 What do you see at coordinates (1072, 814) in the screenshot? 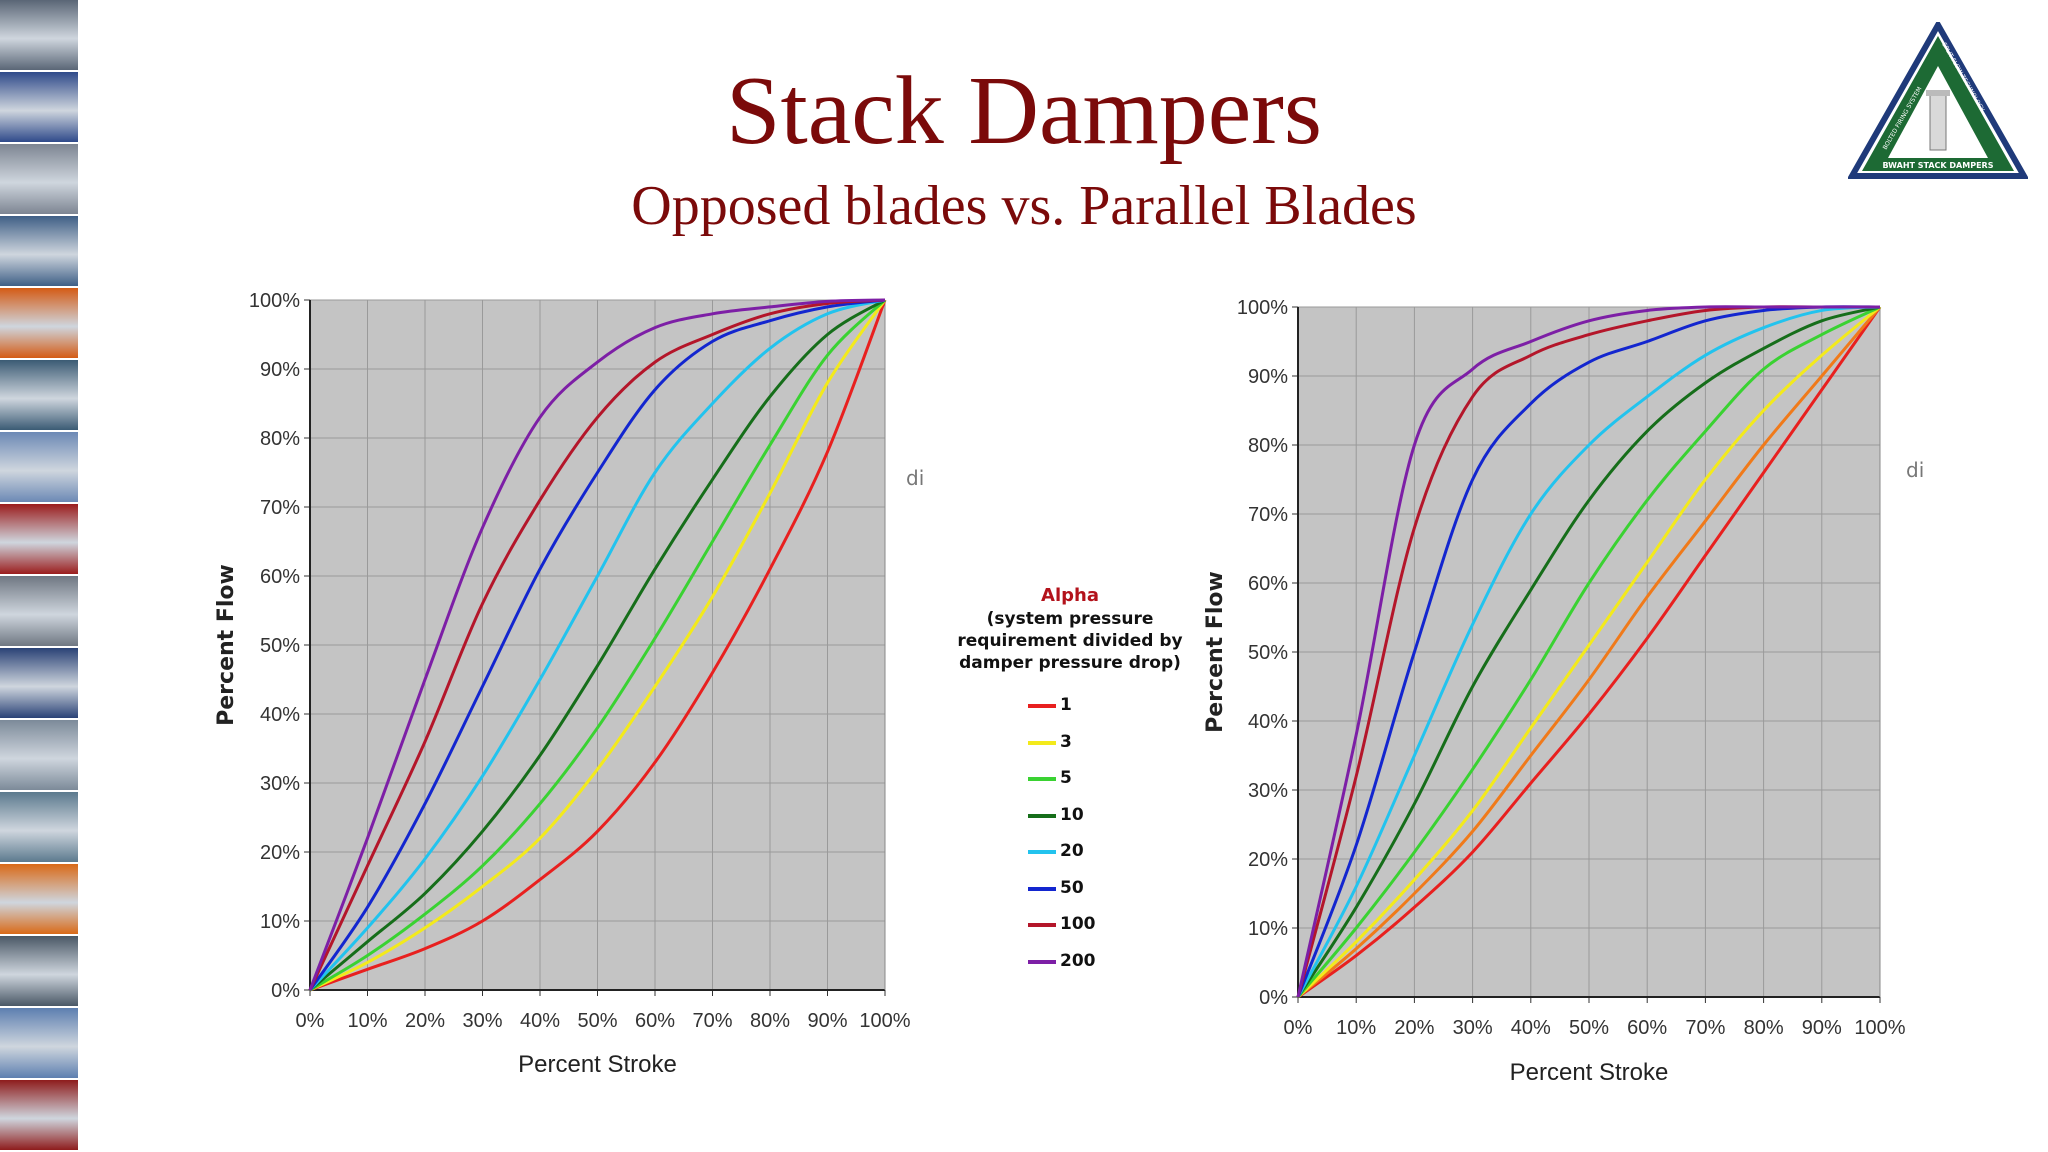
I see `legend-label: 10` at bounding box center [1072, 814].